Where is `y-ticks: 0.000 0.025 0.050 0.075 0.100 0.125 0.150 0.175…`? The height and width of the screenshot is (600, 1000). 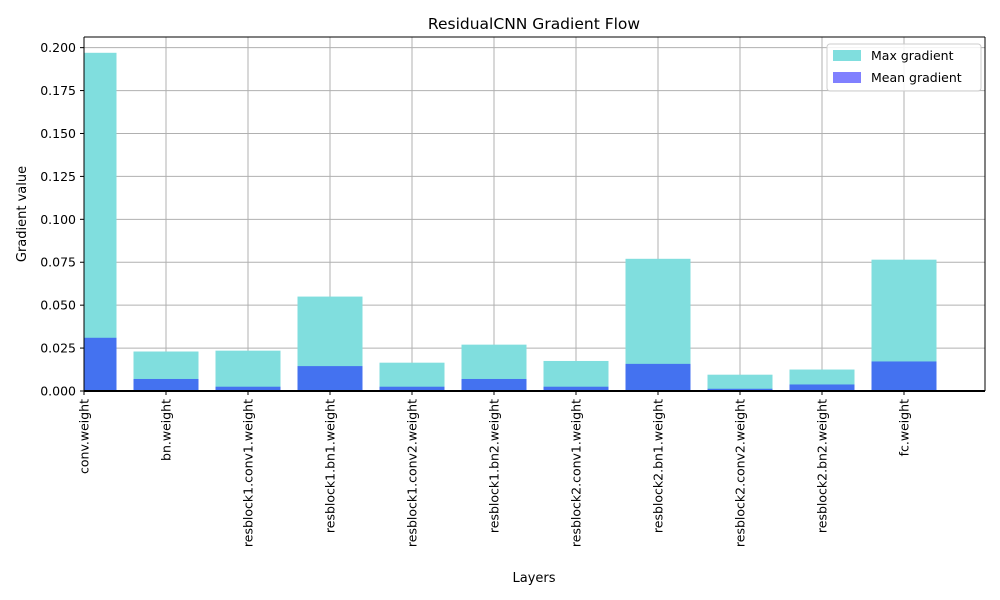 y-ticks: 0.000 0.025 0.050 0.075 0.100 0.125 0.150 0.175… is located at coordinates (62, 219).